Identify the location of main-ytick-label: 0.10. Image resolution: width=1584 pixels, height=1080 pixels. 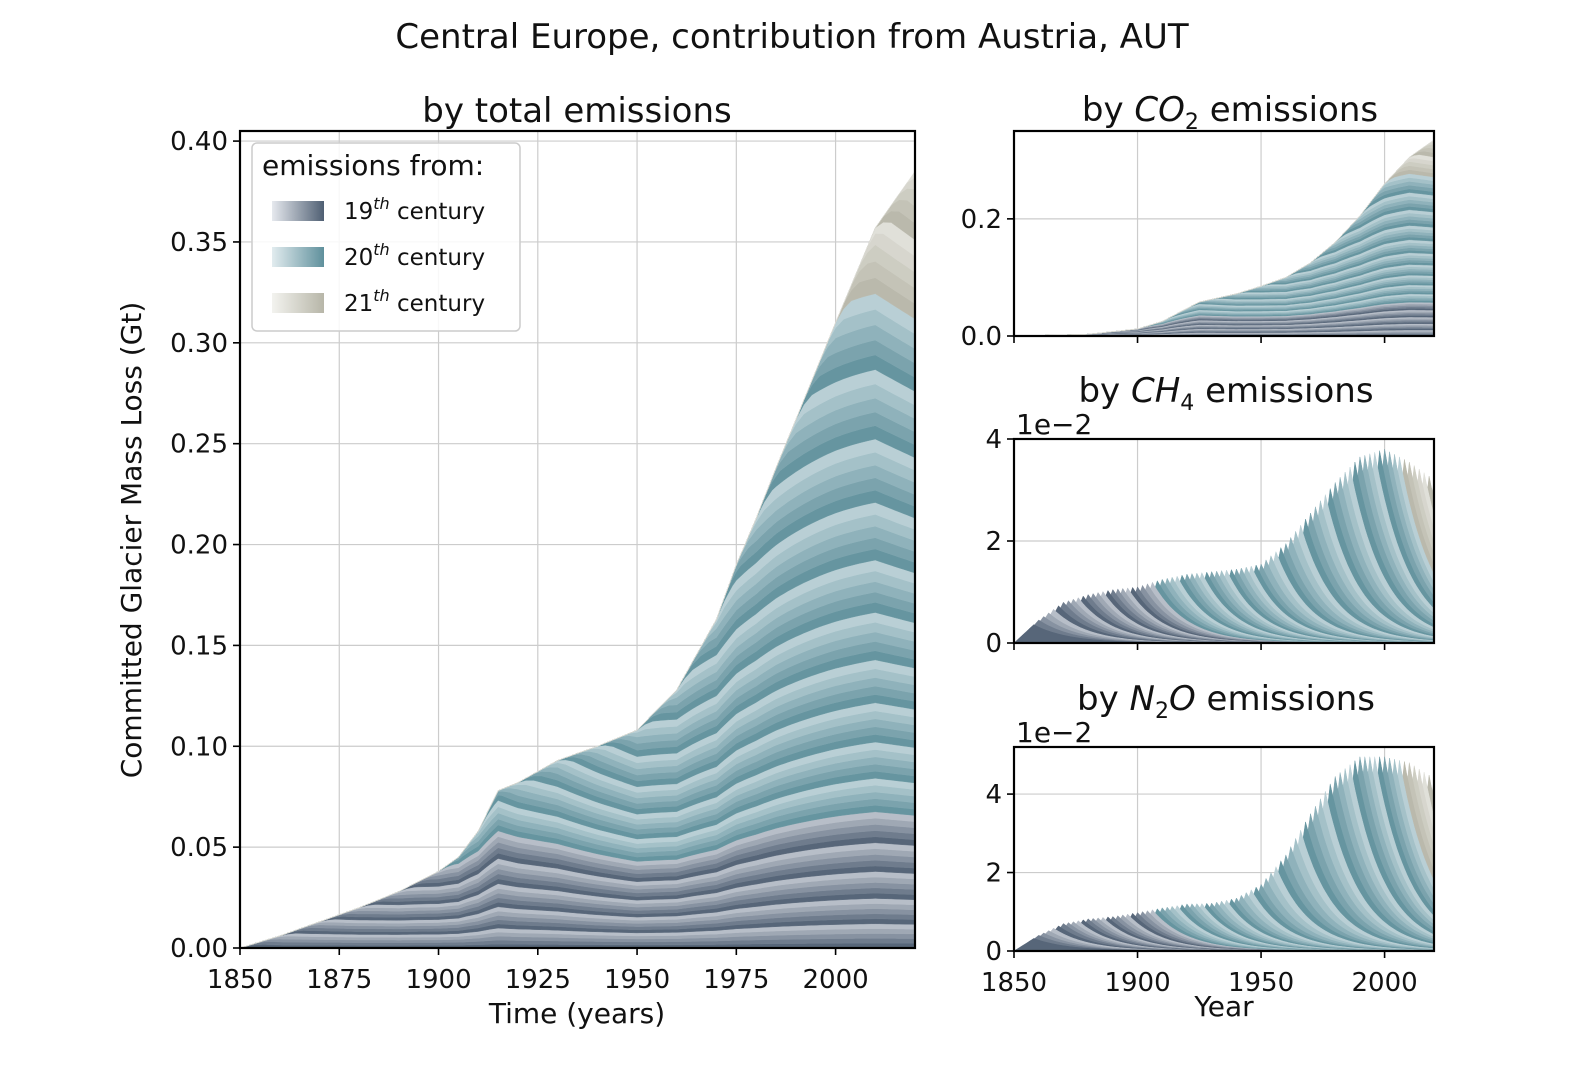
(199, 747).